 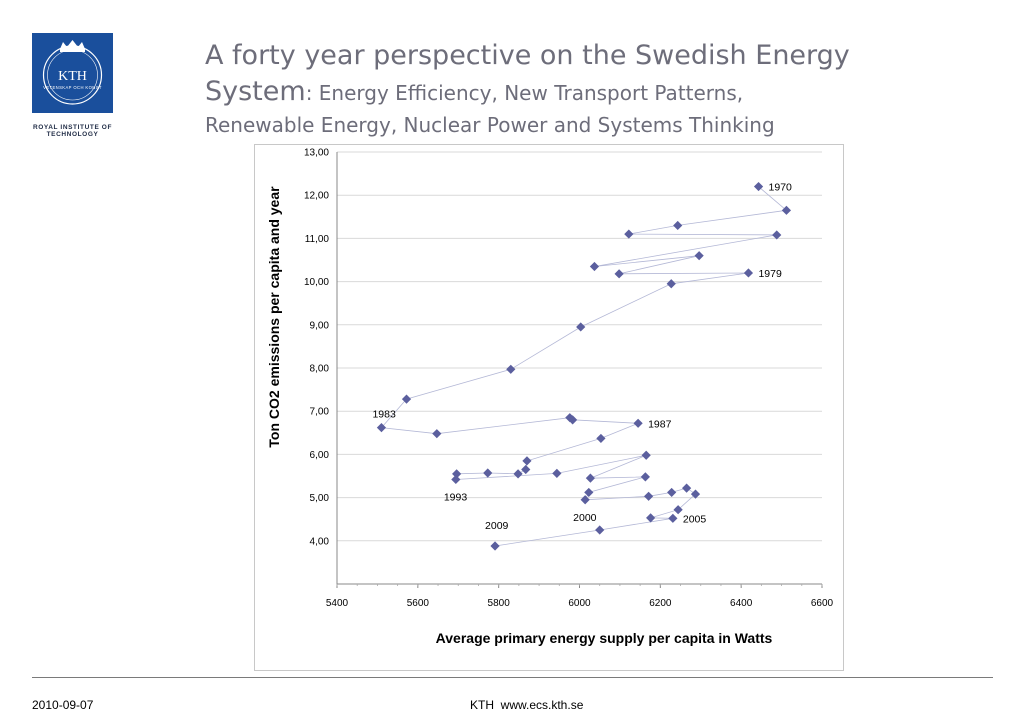 What do you see at coordinates (274, 317) in the screenshot?
I see `y-axis-title: Ton CO2 emissions per capita and year` at bounding box center [274, 317].